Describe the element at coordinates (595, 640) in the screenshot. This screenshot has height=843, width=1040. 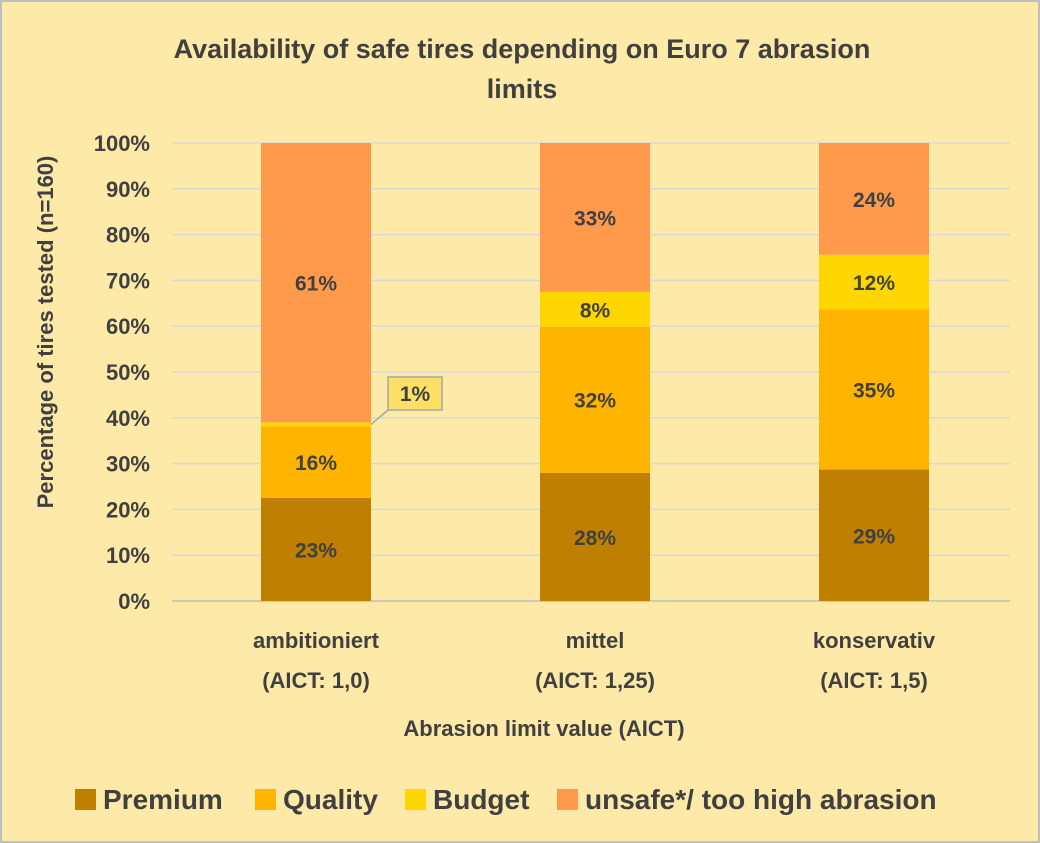
I see `x-category-label: mittel` at that location.